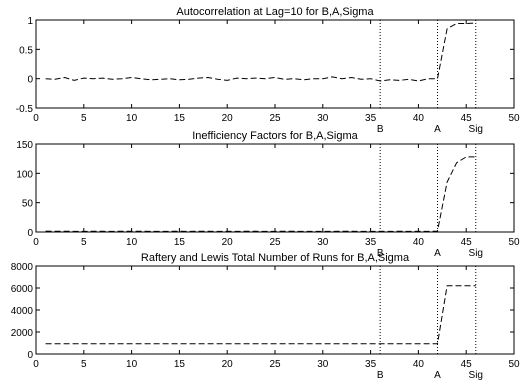  I want to click on y-tick-label: 0.5, so click(26, 50).